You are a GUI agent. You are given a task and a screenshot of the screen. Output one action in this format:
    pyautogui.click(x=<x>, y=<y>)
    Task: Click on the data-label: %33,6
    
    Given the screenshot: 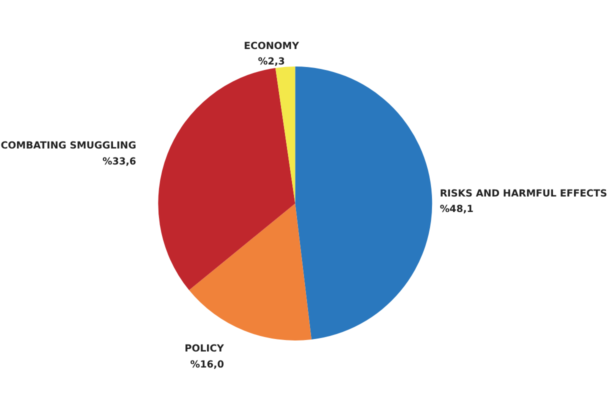 What is the action you would take?
    pyautogui.click(x=119, y=162)
    